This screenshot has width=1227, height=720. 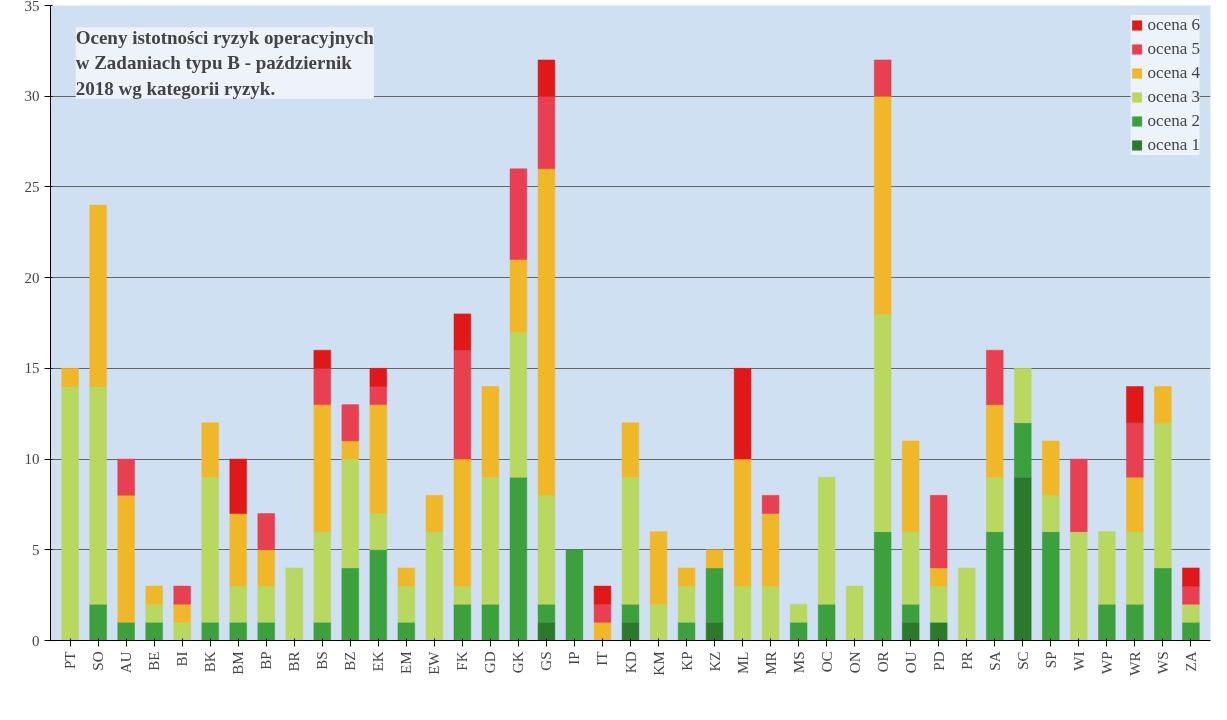 I want to click on x-tick-label: SC, so click(x=1022, y=660).